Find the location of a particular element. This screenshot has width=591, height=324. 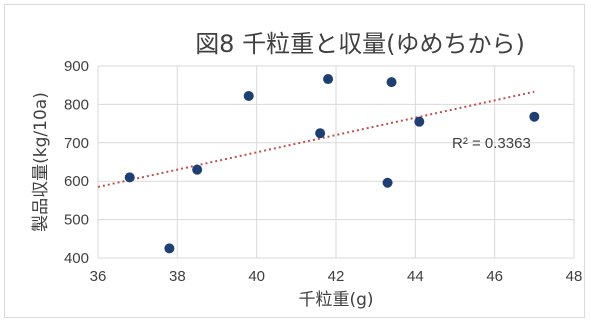

y-tick-label: 800 is located at coordinates (76, 104).